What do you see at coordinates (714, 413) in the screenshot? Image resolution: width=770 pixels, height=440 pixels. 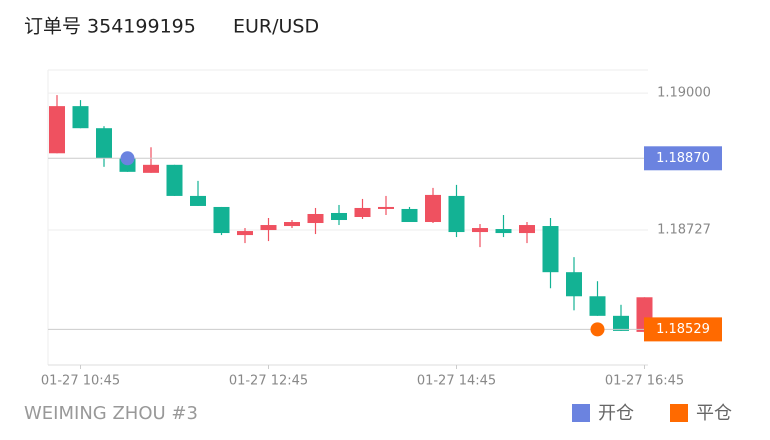 I see `legend-label: 平仓` at bounding box center [714, 413].